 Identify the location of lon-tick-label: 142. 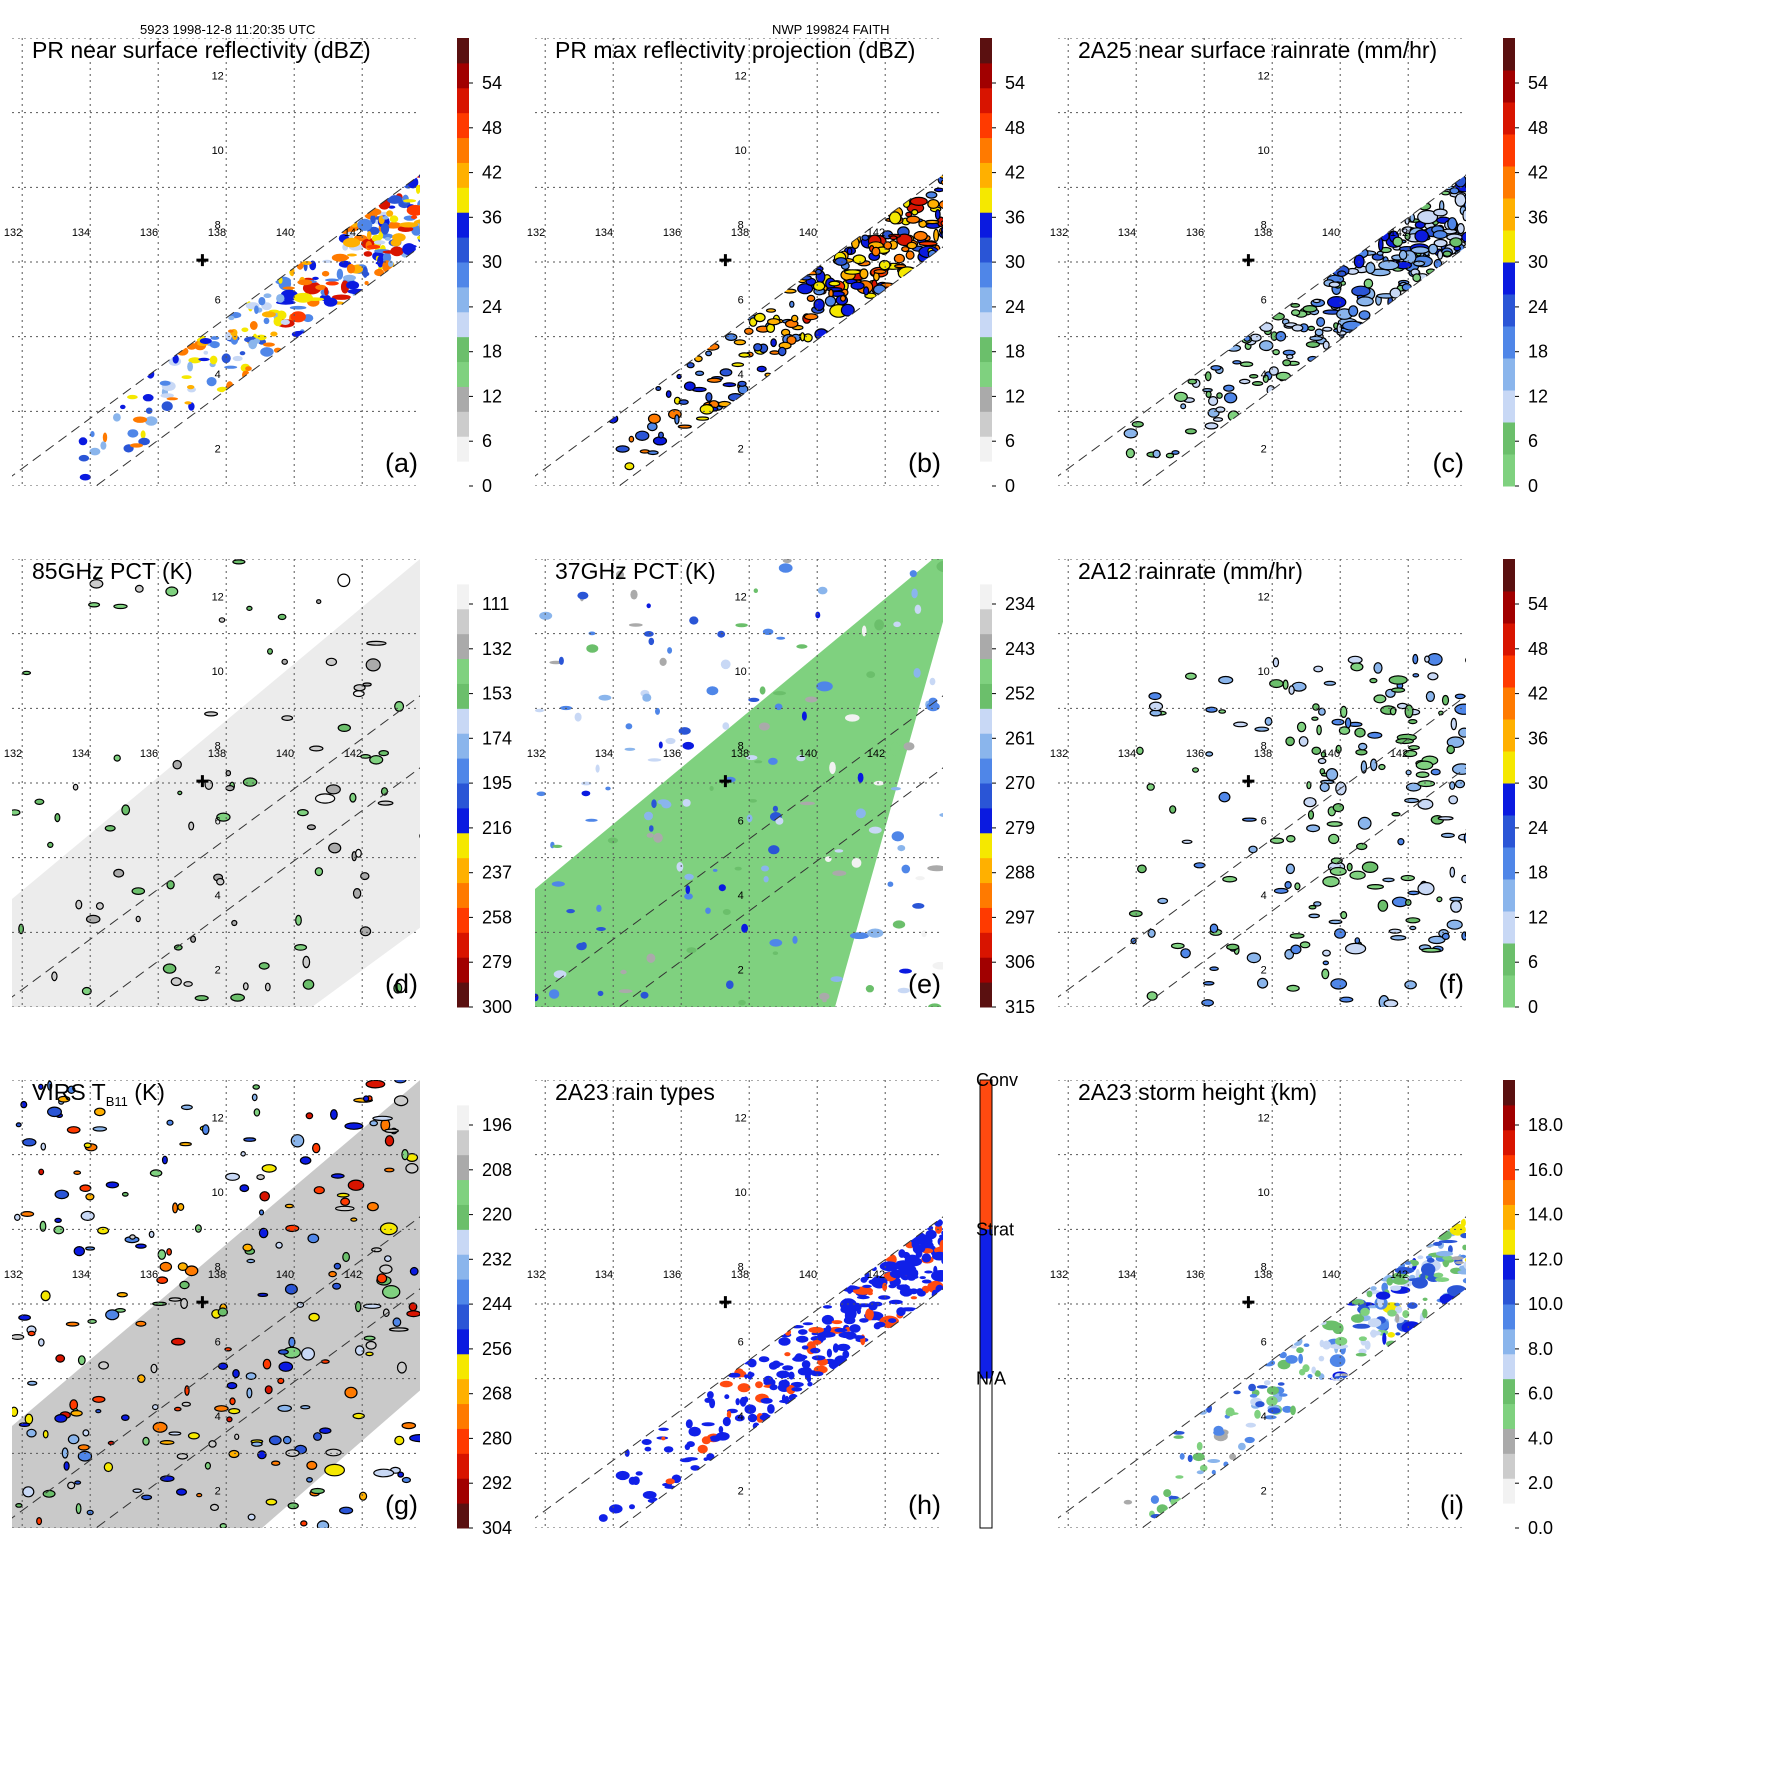
(1399, 233).